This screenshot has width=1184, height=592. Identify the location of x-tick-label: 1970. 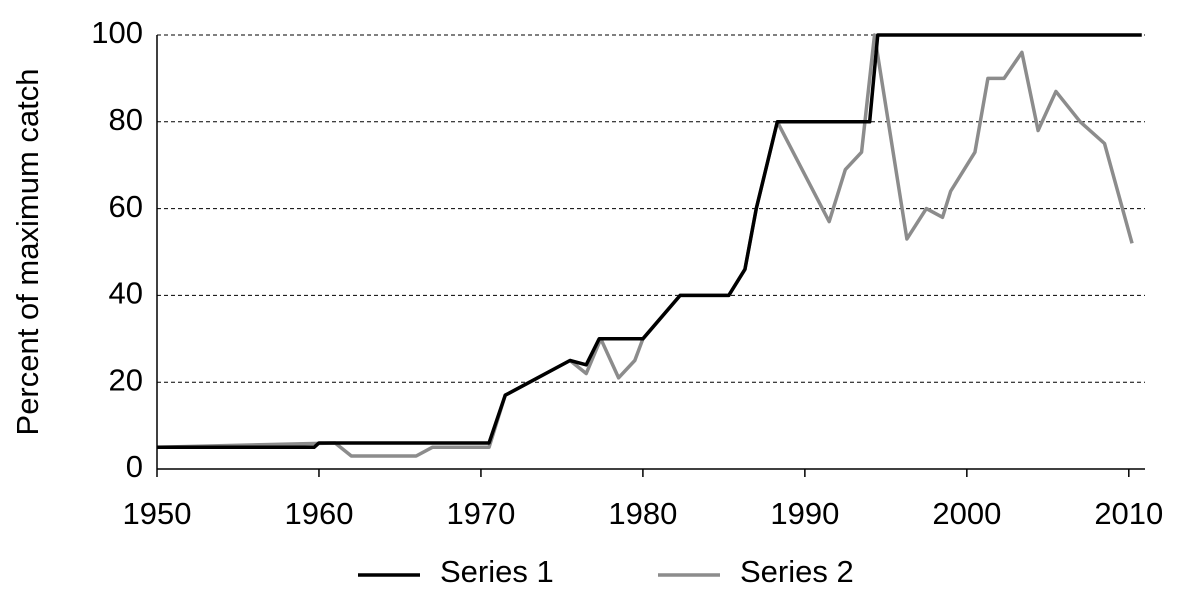
(480, 513).